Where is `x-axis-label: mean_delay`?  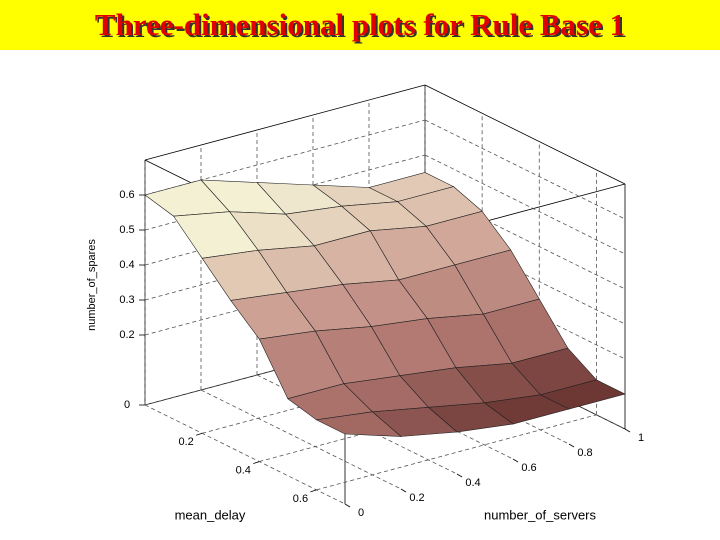
x-axis-label: mean_delay is located at coordinates (210, 514).